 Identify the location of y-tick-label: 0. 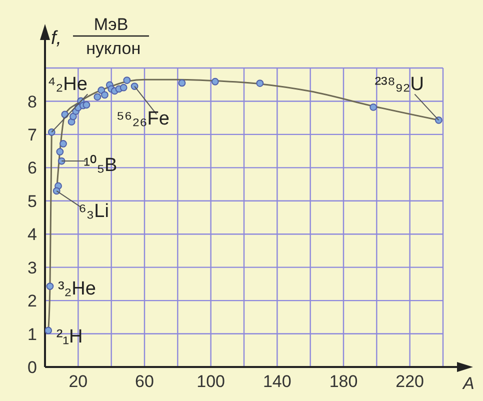
(32, 368).